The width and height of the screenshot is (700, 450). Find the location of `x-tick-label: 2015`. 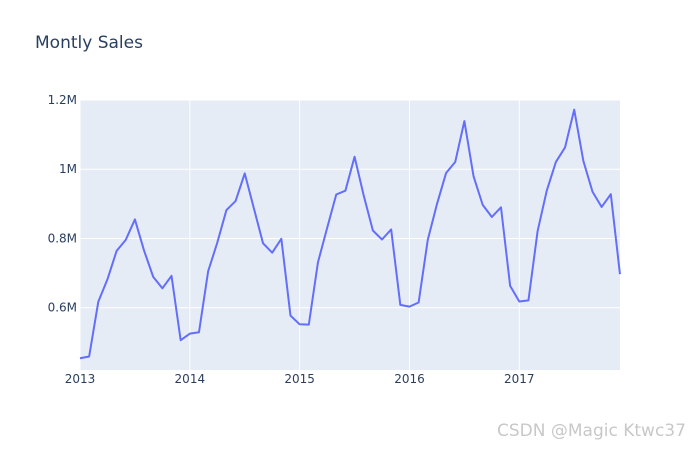

x-tick-label: 2015 is located at coordinates (299, 379).